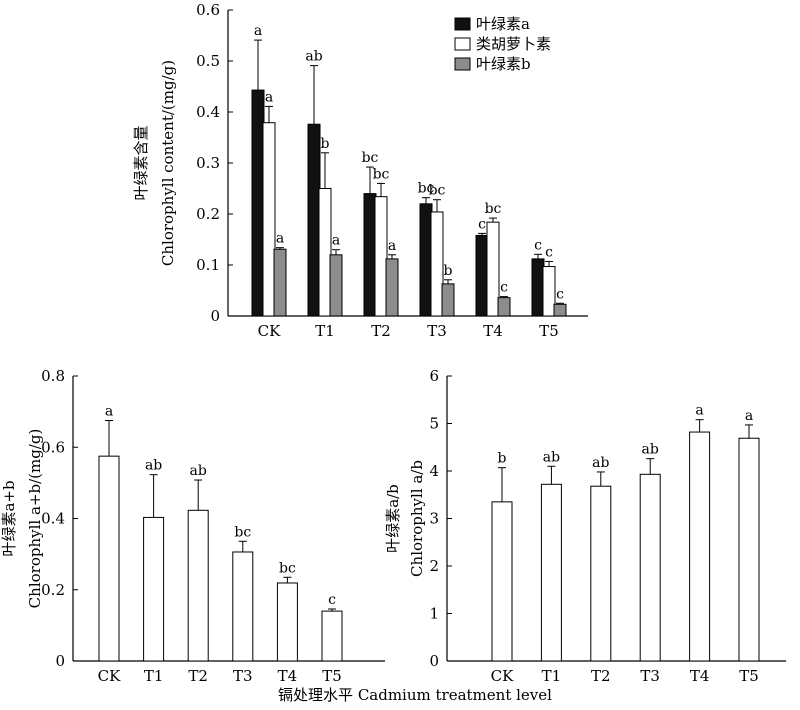 Image resolution: width=800 pixels, height=710 pixels. Describe the element at coordinates (513, 44) in the screenshot. I see `legend-label: 类胡萝卜素` at that location.